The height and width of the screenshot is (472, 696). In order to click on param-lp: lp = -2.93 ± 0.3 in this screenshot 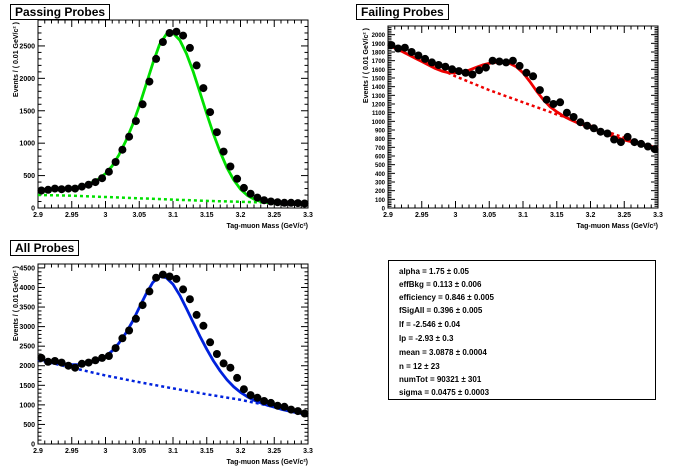, I will do `click(426, 338)`.